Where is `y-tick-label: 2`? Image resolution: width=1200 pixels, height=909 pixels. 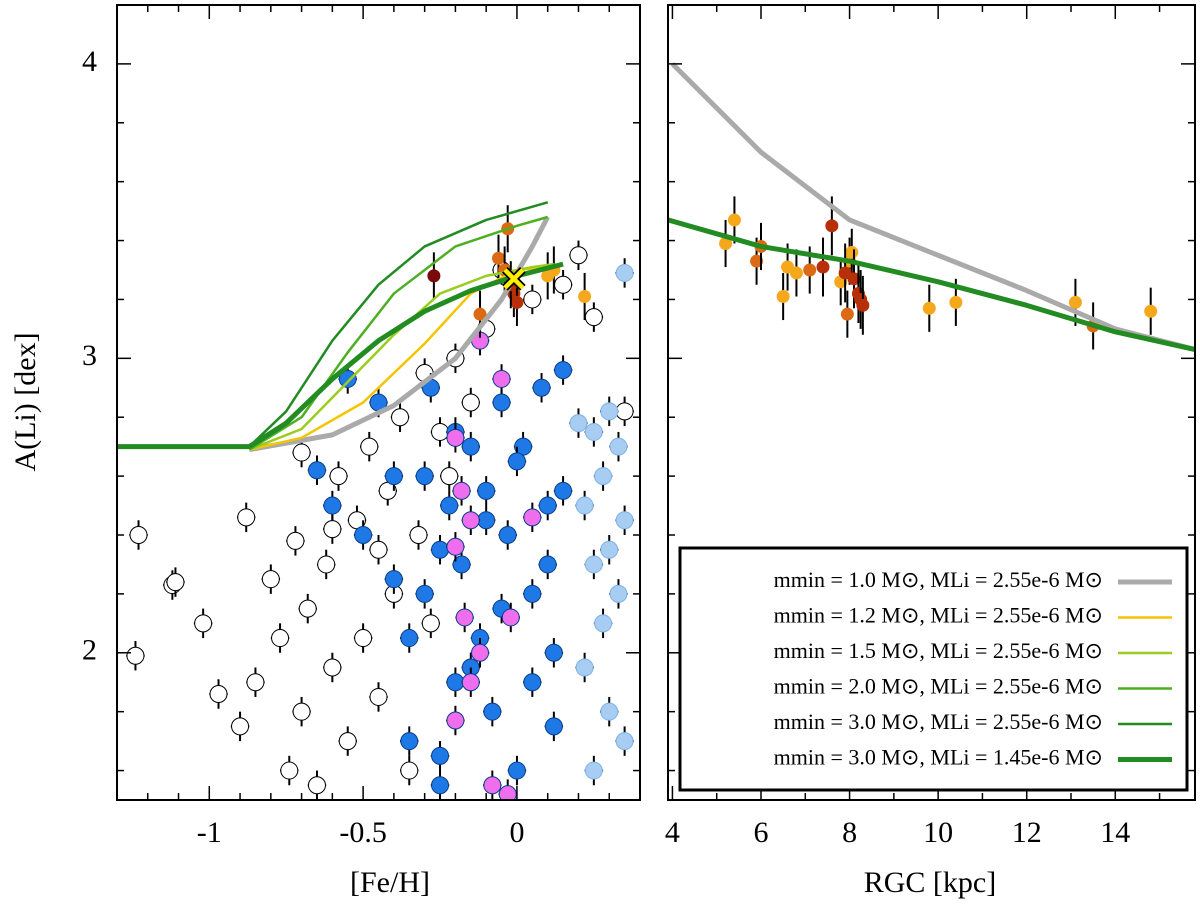 y-tick-label: 2 is located at coordinates (89, 650).